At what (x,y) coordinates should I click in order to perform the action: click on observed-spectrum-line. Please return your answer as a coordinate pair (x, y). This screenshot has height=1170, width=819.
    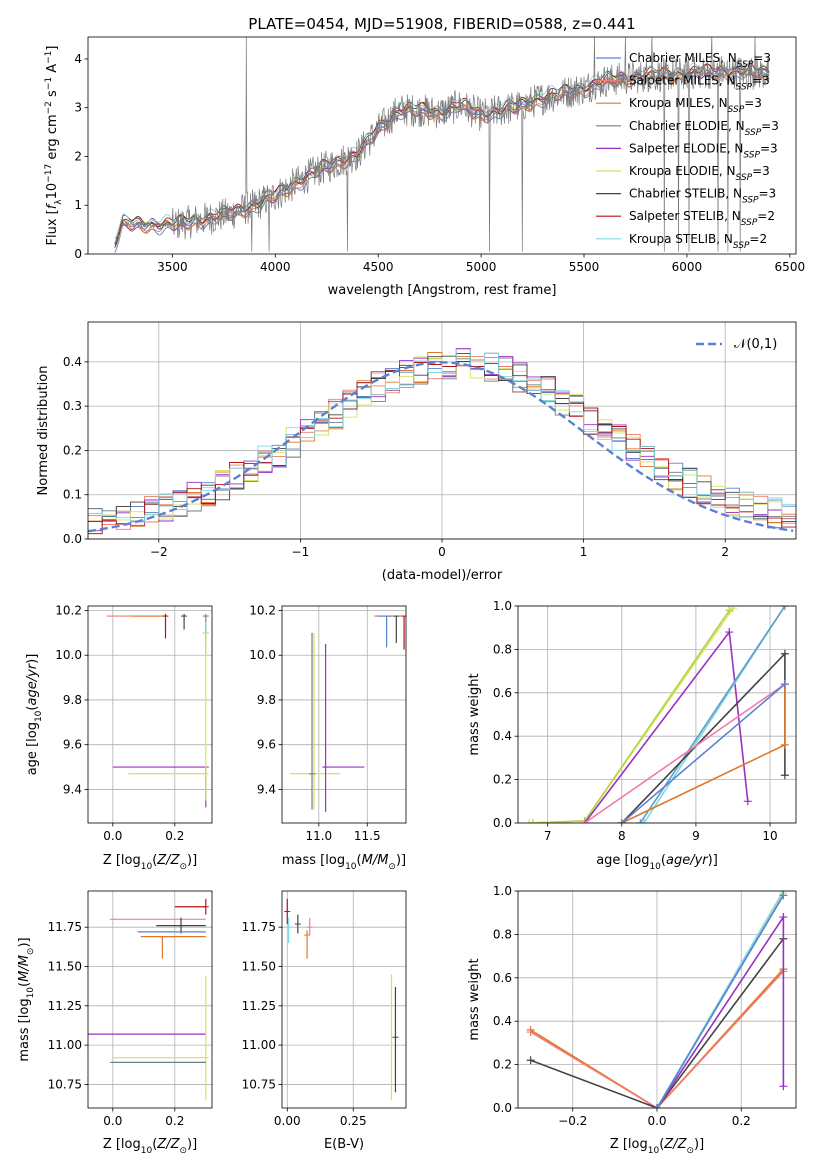
    Looking at the image, I should click on (442, 144).